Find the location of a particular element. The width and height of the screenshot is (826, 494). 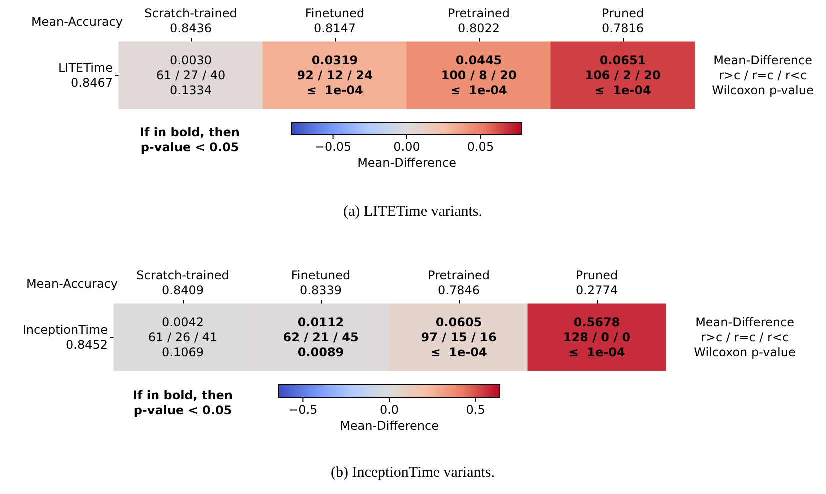

data-label: 0.0445 100 / 8 / 20 ≤ 1e-04 is located at coordinates (479, 76).